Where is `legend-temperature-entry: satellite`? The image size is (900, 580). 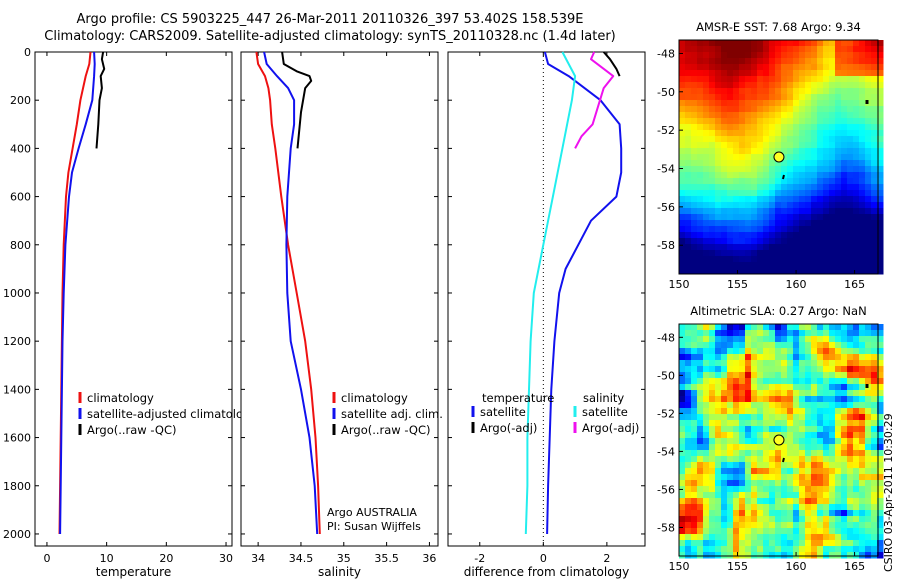
legend-temperature-entry: satellite is located at coordinates (503, 412).